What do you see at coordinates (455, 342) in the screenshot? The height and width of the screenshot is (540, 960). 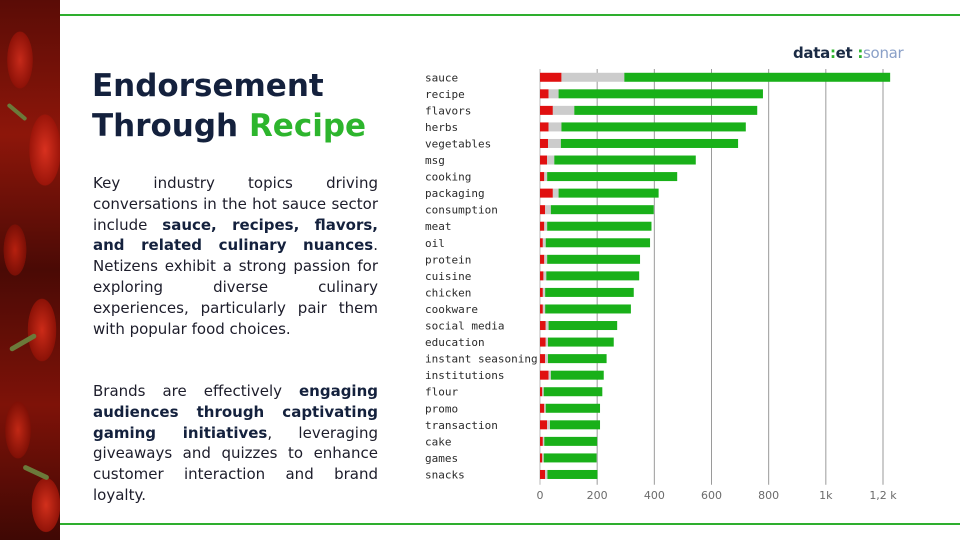 I see `category-label: education` at bounding box center [455, 342].